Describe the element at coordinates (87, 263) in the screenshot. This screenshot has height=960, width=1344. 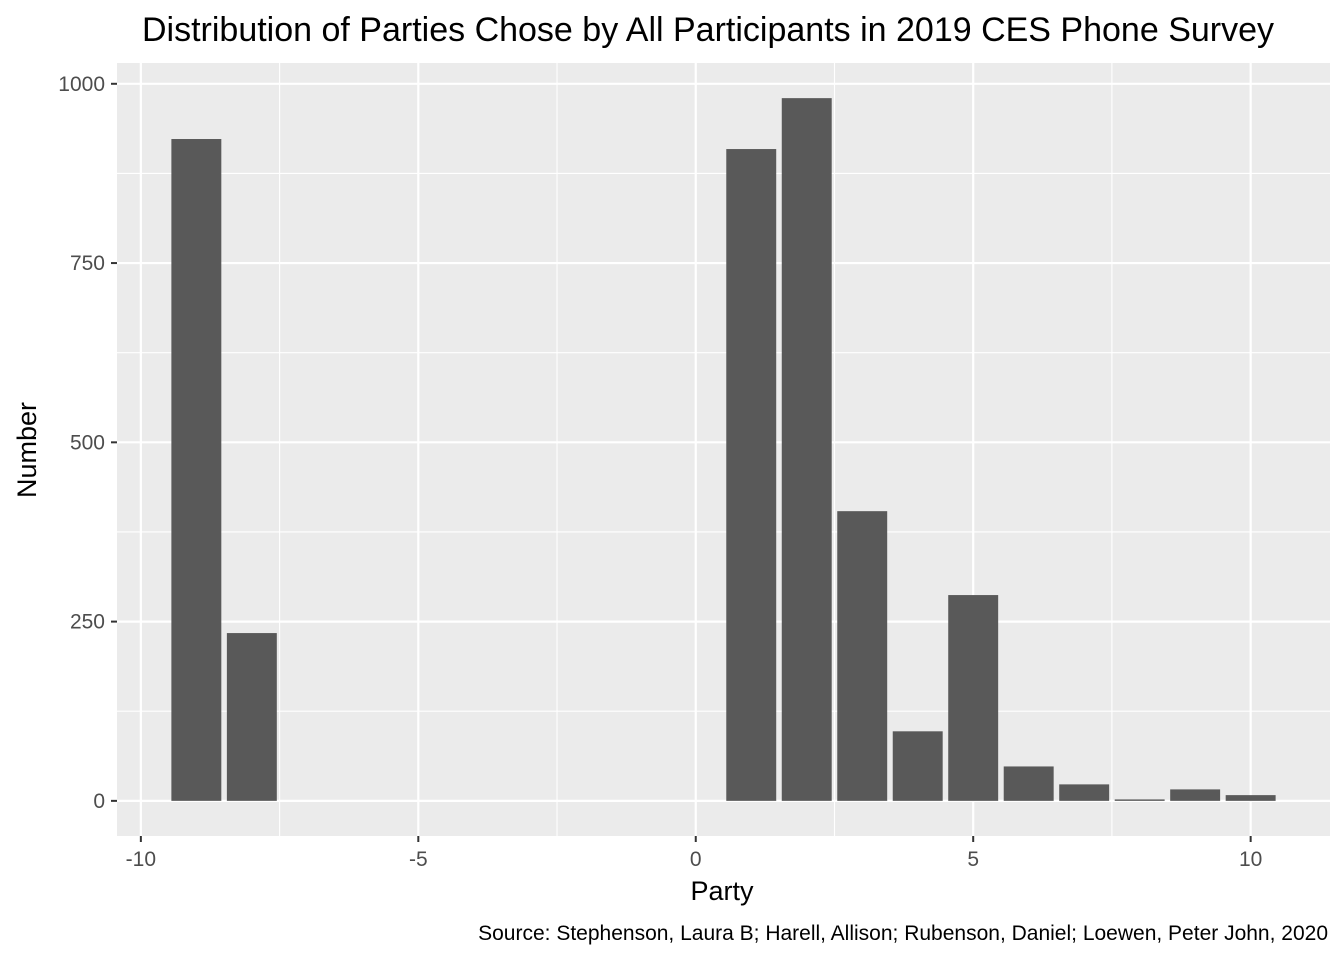
I see `y-tick-label: 750` at that location.